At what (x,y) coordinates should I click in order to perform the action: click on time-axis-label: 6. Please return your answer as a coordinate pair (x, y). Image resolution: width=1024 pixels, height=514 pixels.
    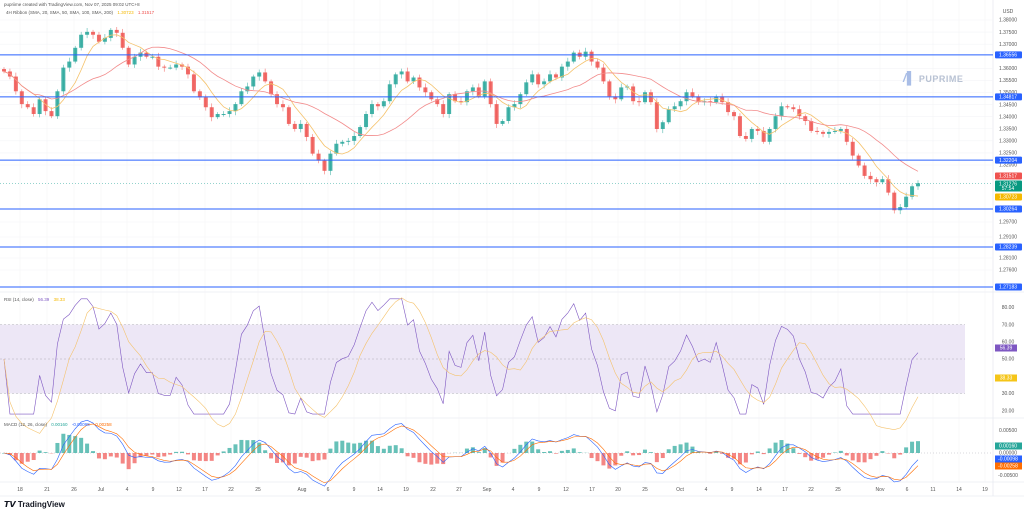
    Looking at the image, I should click on (907, 490).